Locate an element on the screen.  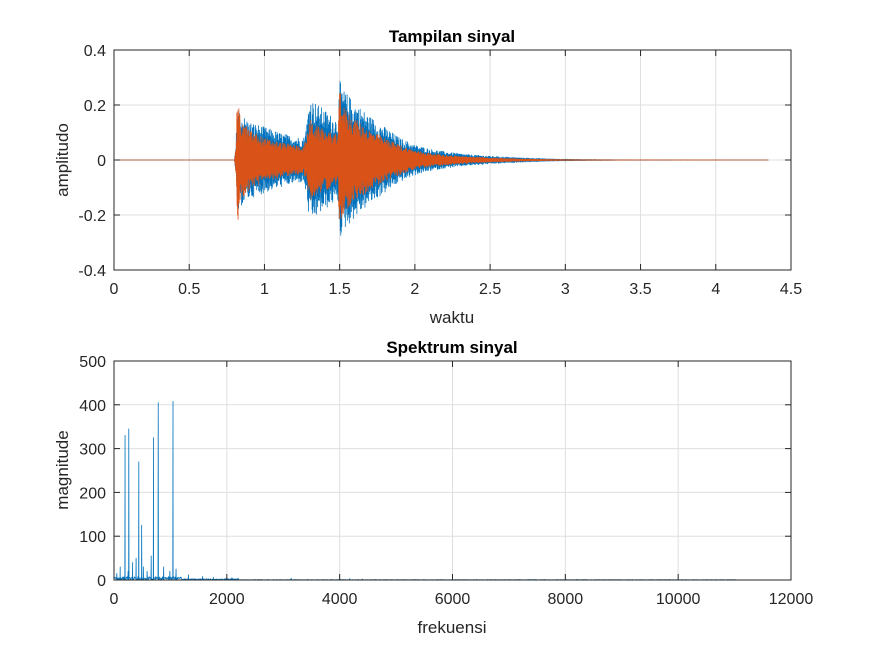
signal-x-tick-label: 1.5 is located at coordinates (340, 289).